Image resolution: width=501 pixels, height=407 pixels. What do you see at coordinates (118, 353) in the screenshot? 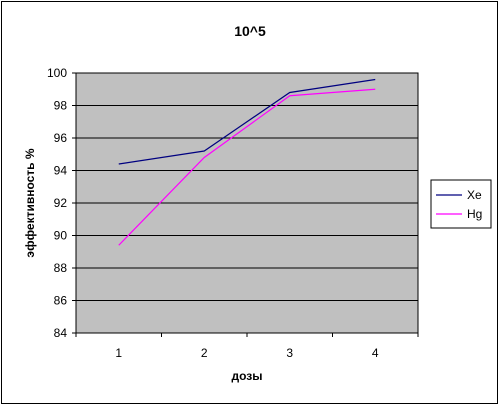
I see `x-tick-label: 1` at bounding box center [118, 353].